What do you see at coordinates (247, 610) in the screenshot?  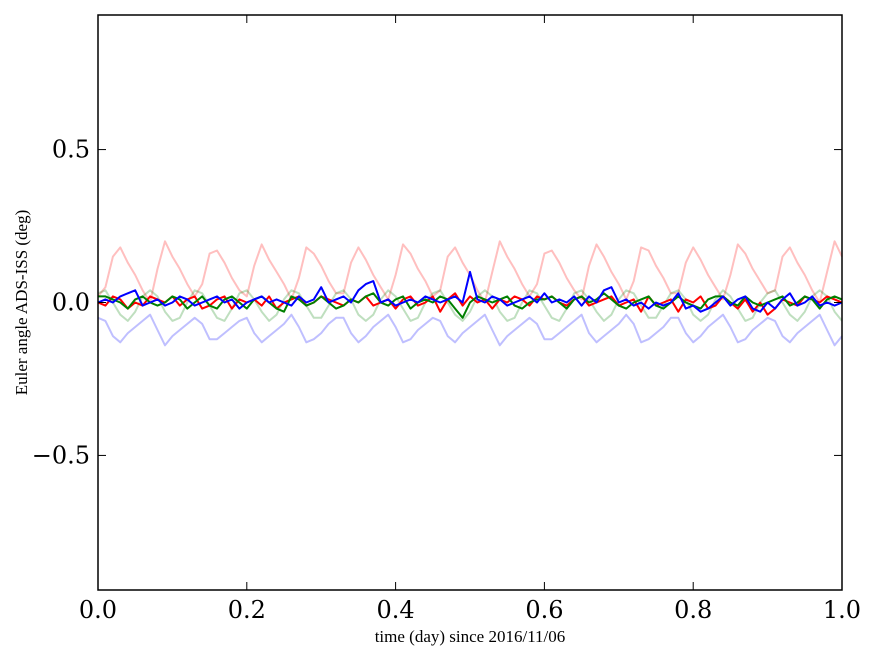 I see `x-tick-label: 0.2` at bounding box center [247, 610].